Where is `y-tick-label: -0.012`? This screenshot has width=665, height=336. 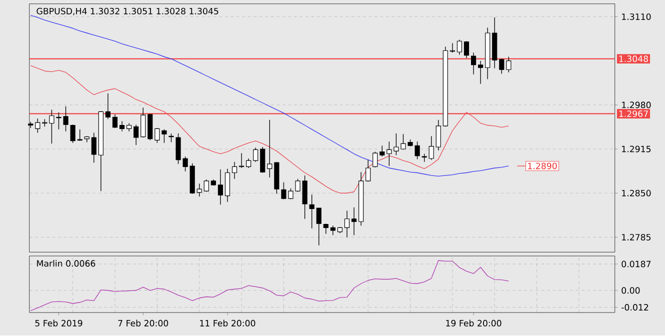
y-tick-label: -0.012 is located at coordinates (635, 307).